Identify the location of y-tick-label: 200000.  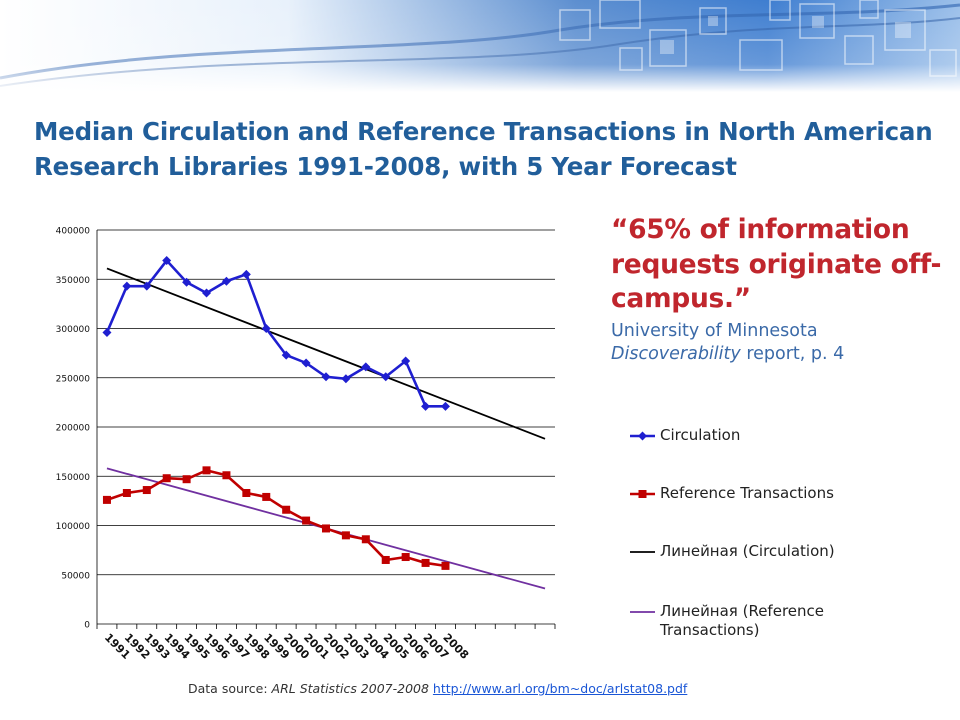
(73, 429).